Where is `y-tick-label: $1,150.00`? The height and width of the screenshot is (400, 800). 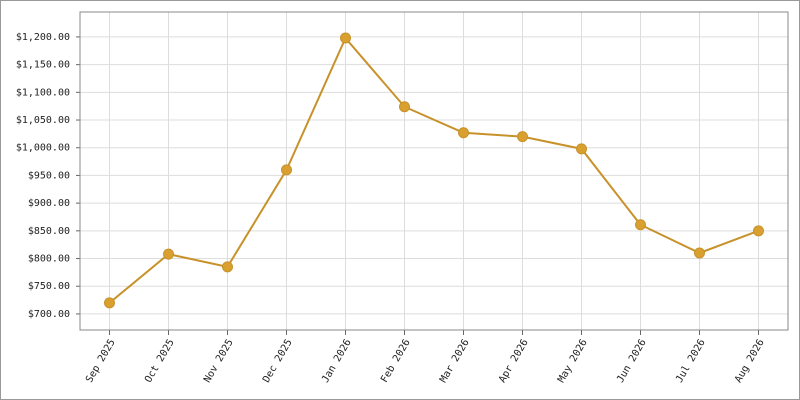 y-tick-label: $1,150.00 is located at coordinates (43, 65).